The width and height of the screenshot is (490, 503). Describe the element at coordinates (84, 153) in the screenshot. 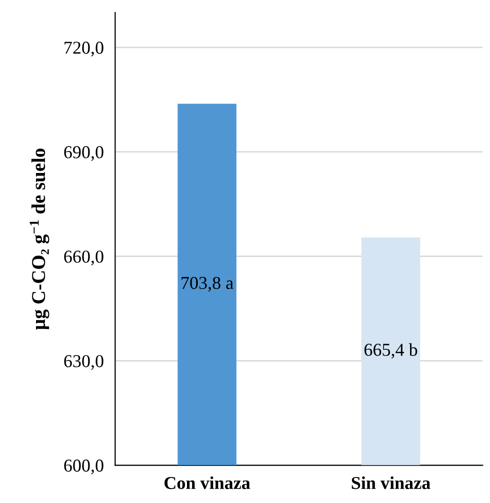

I see `y-tick-label: 690,0` at that location.